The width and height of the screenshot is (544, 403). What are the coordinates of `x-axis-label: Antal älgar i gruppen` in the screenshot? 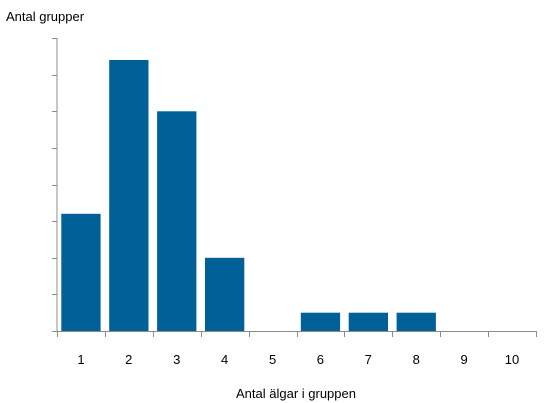 It's located at (296, 393).